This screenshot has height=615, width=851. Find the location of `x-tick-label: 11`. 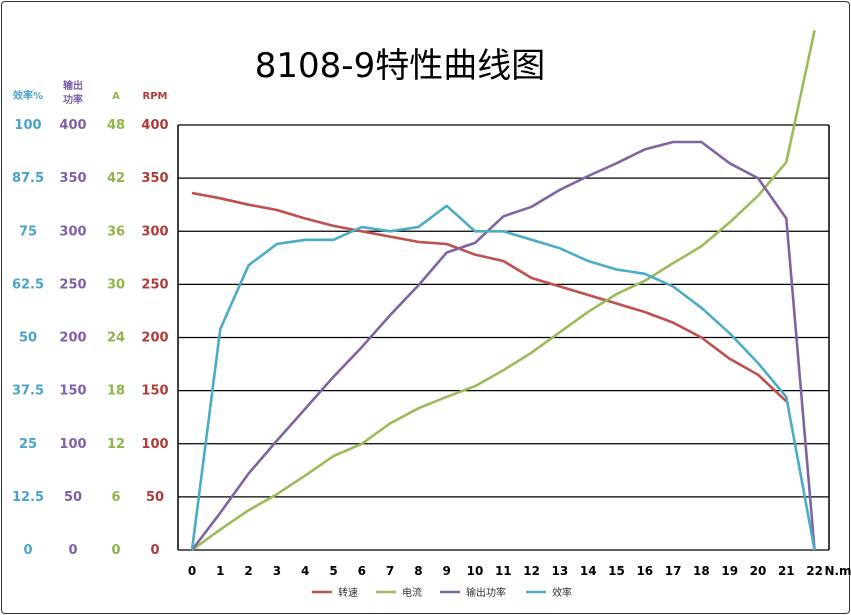

x-tick-label: 11 is located at coordinates (503, 571).